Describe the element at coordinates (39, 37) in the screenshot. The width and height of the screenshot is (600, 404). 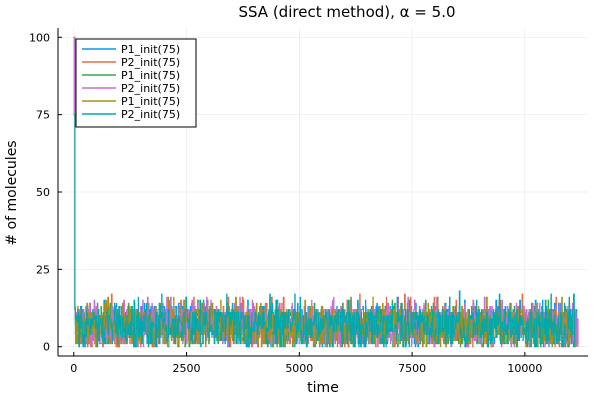
I see `y-tick-label: 100` at that location.